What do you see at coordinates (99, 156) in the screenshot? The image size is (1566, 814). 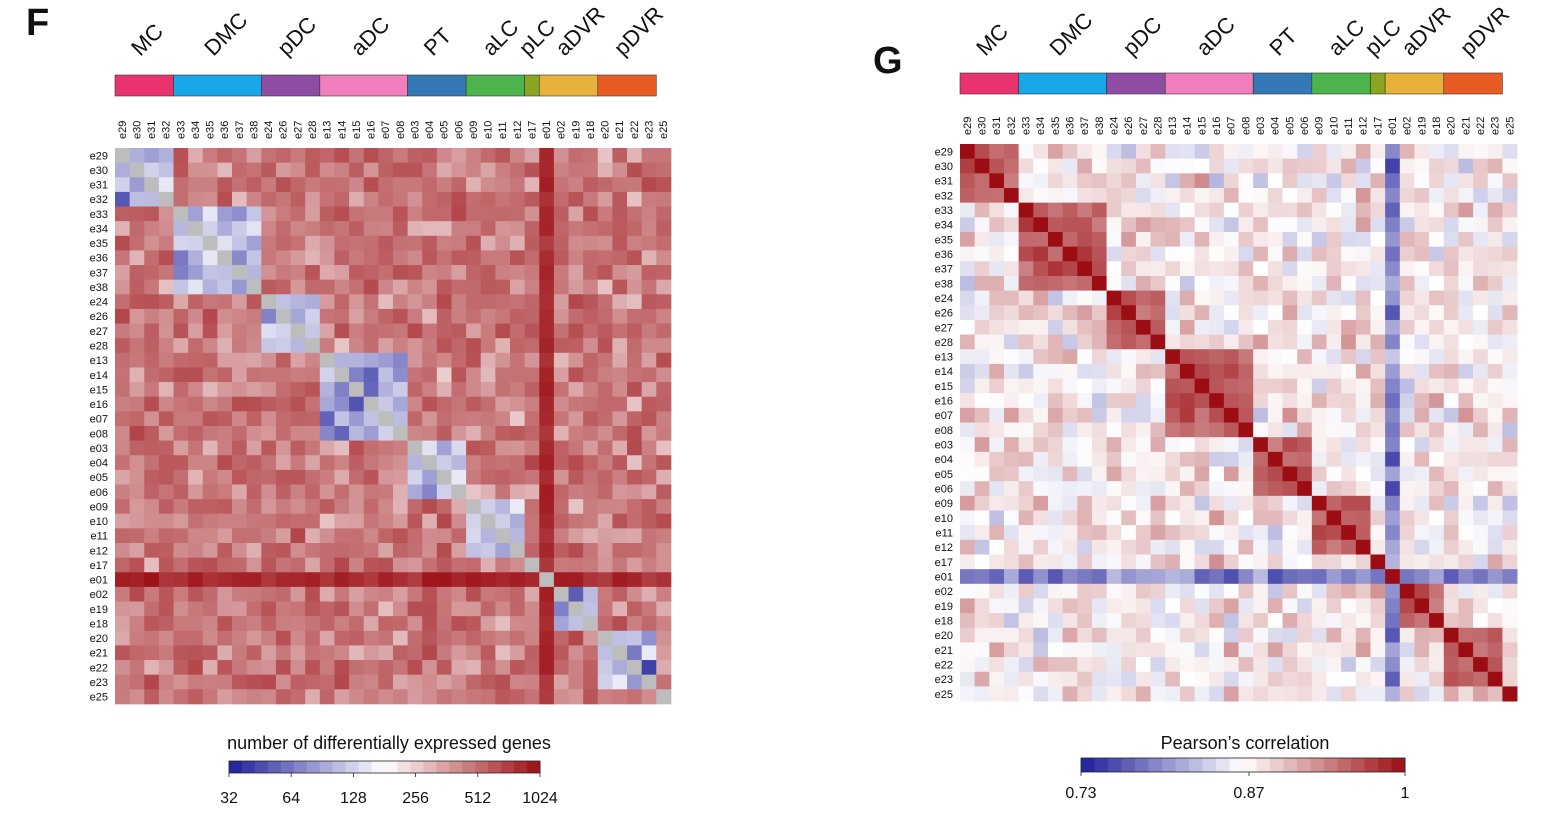 I see `row-label: e29` at bounding box center [99, 156].